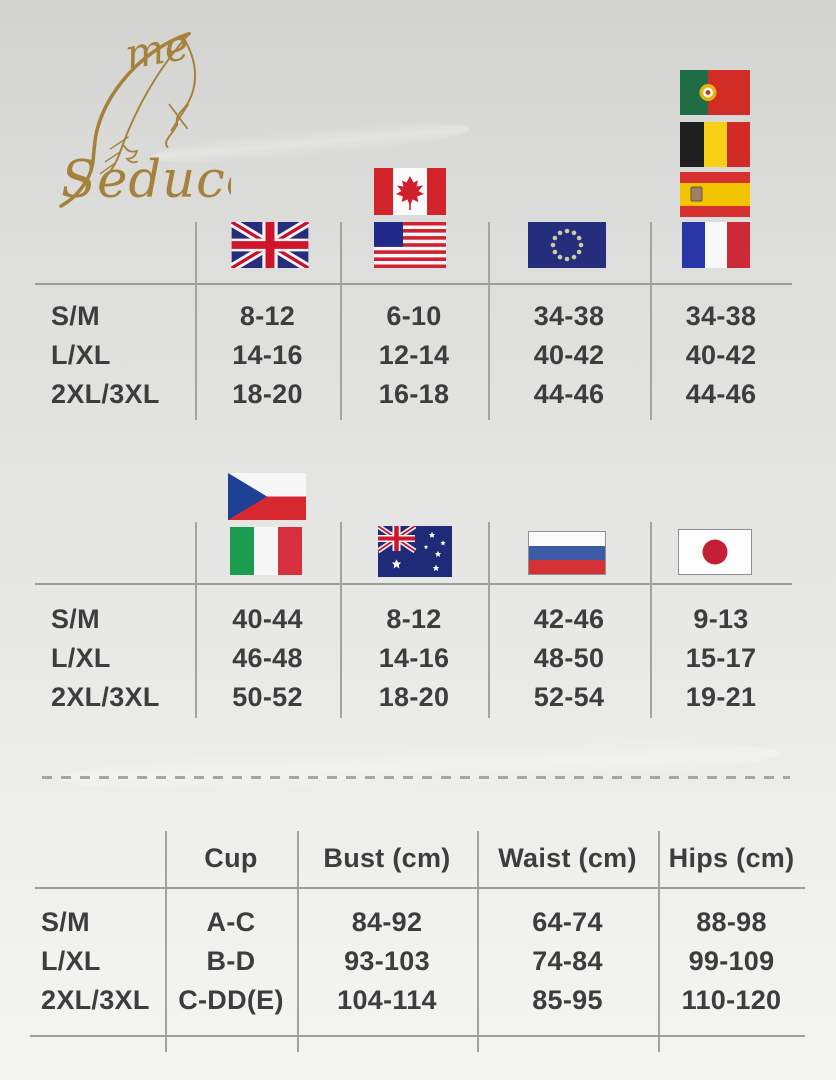  Describe the element at coordinates (569, 697) in the screenshot. I see `size-value: 52-54` at that location.